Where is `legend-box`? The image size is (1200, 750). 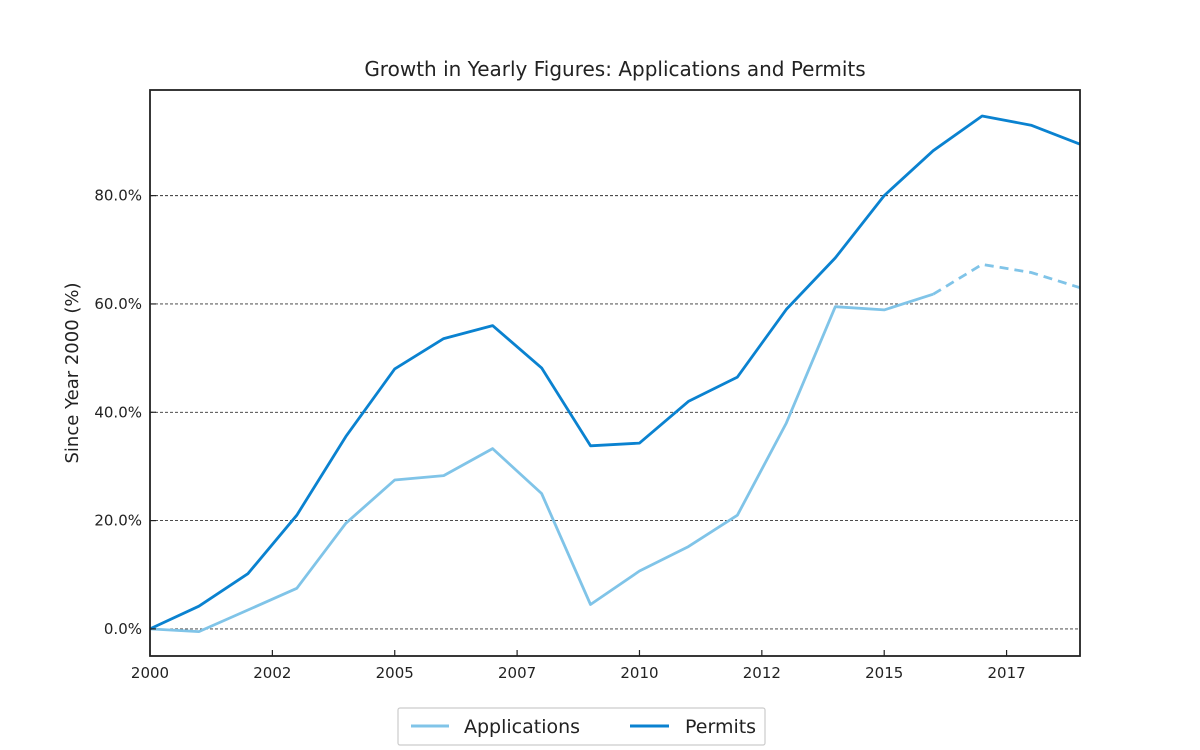 legend-box is located at coordinates (581, 726).